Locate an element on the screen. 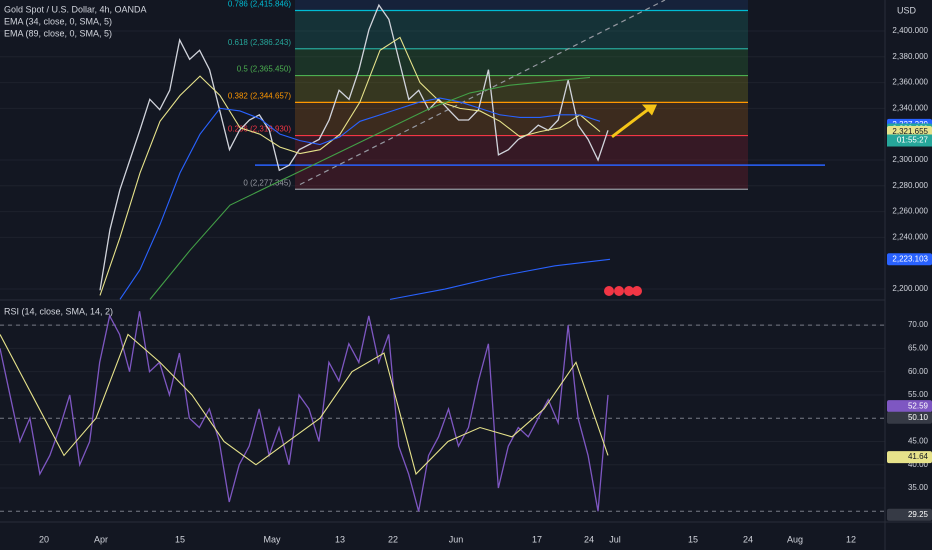 The height and width of the screenshot is (550, 932). fib-label: 0 (2,277.345) is located at coordinates (267, 182).